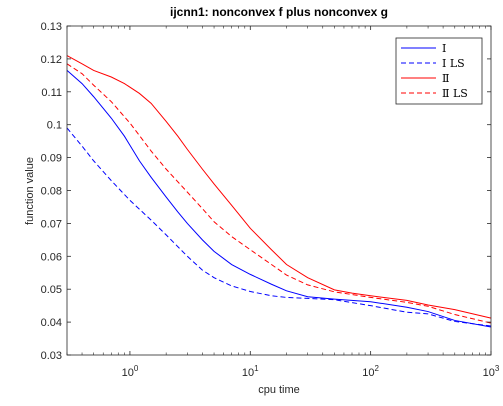  What do you see at coordinates (30, 191) in the screenshot?
I see `y-axis-label: function value` at bounding box center [30, 191].